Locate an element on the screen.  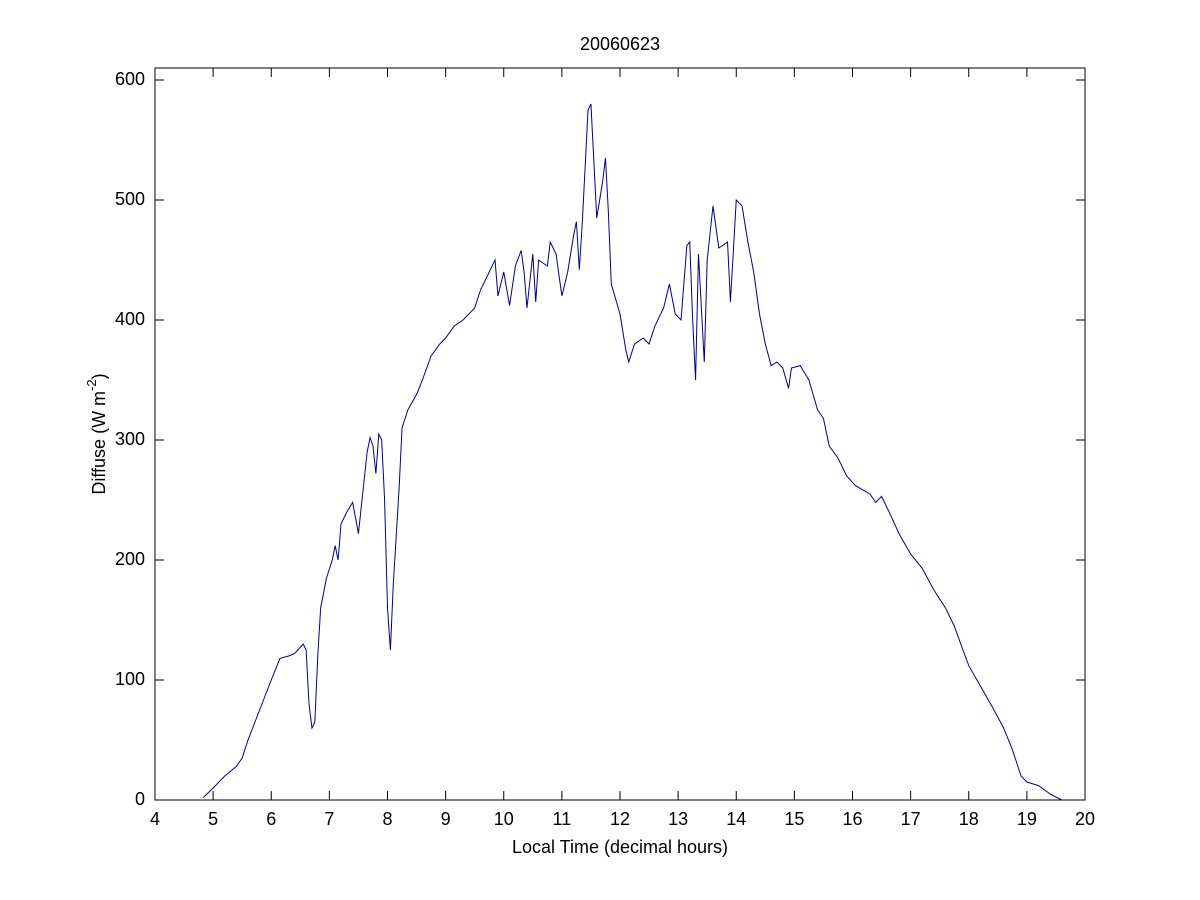
y-axis-label-text: Diffuse (W m is located at coordinates (99, 443).